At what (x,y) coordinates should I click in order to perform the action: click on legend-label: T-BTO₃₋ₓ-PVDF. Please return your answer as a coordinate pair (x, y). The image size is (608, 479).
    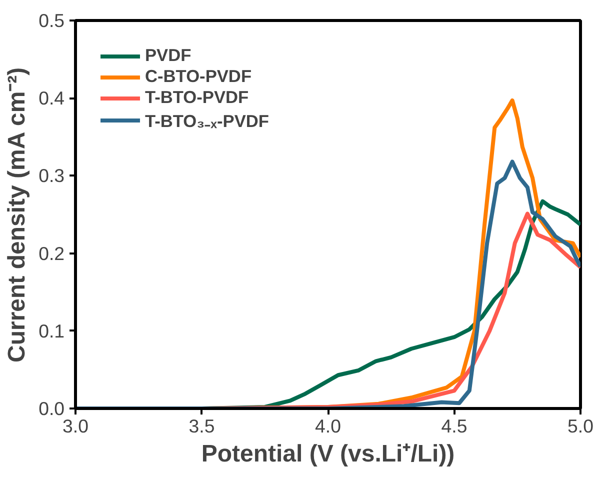
    Looking at the image, I should click on (207, 121).